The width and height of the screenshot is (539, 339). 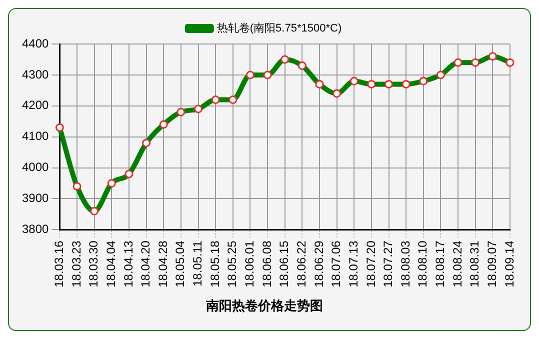 What do you see at coordinates (267, 264) in the screenshot?
I see `x-tick-label: 18.06.08` at bounding box center [267, 264].